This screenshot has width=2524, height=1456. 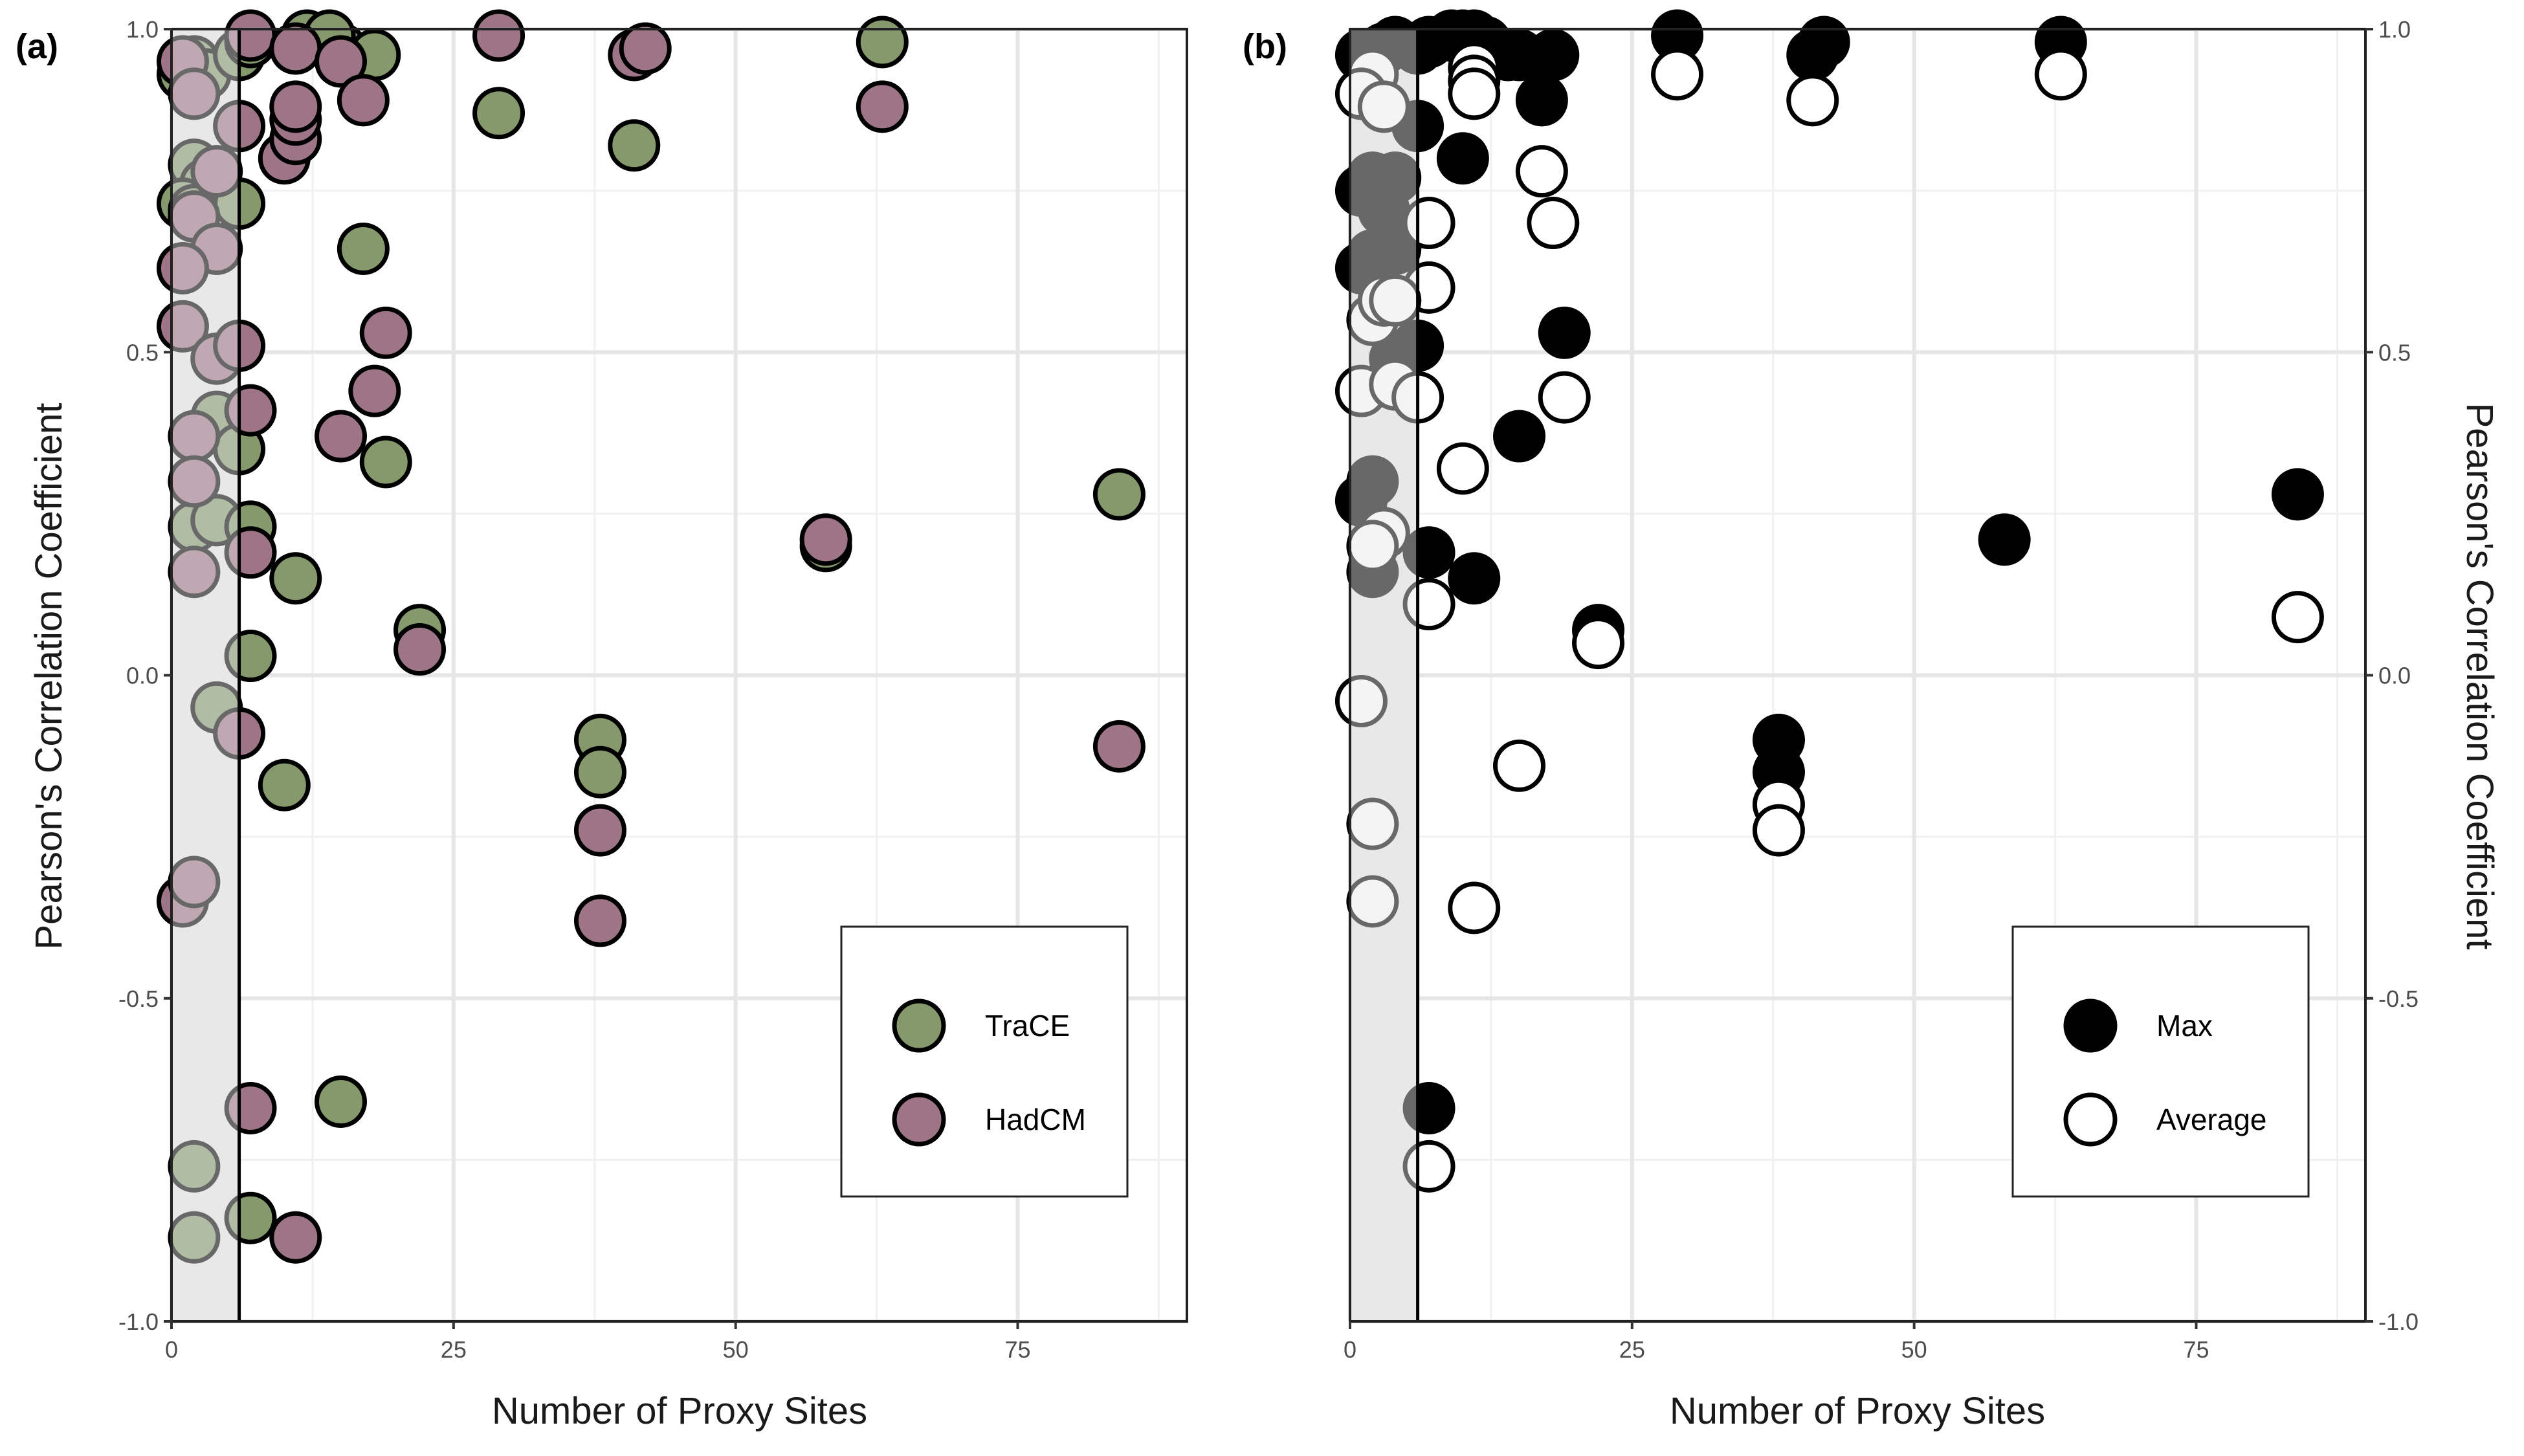 I want to click on panel-a-legend-box, so click(x=984, y=1061).